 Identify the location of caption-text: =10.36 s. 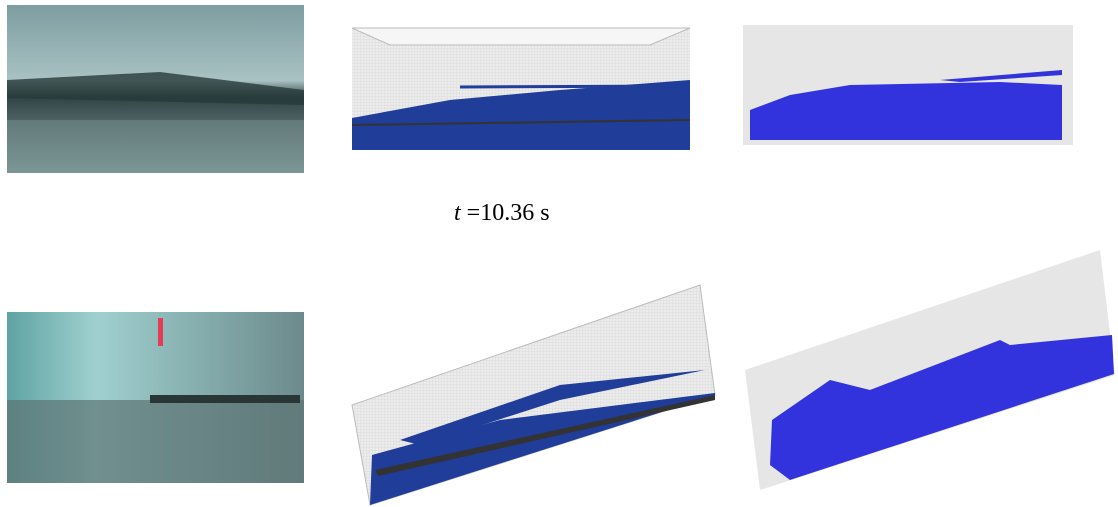
(505, 213).